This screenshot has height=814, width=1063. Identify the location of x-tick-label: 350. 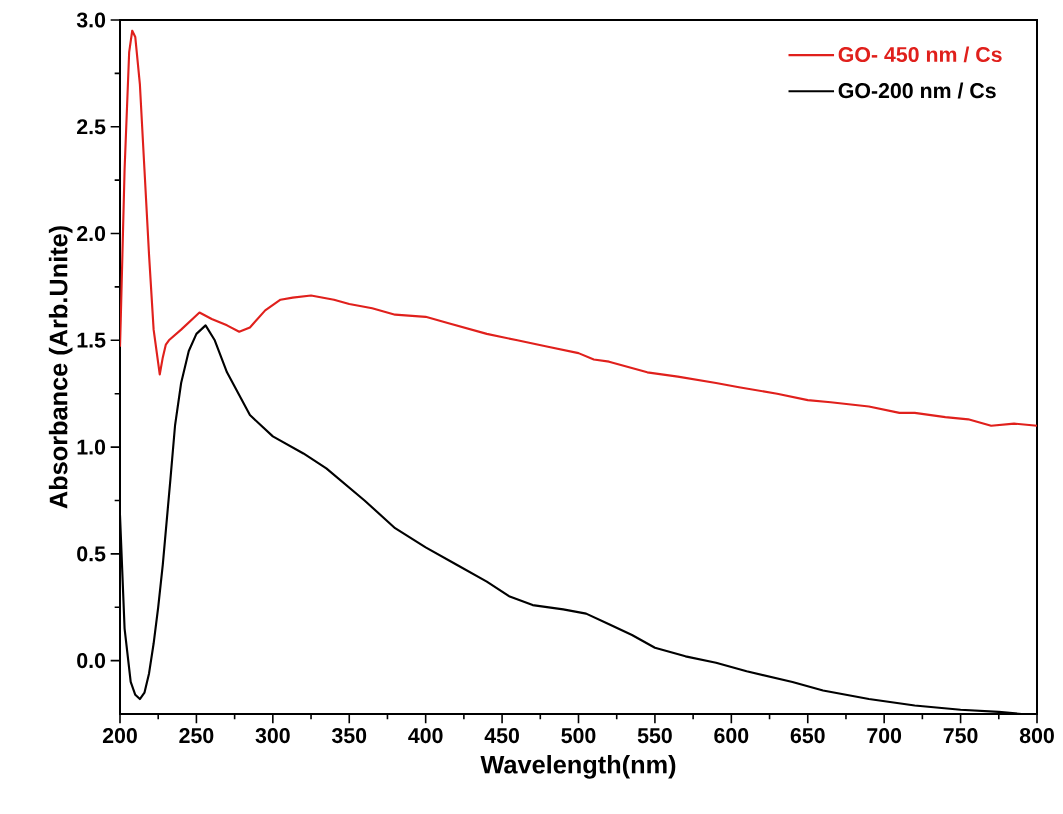
(349, 736).